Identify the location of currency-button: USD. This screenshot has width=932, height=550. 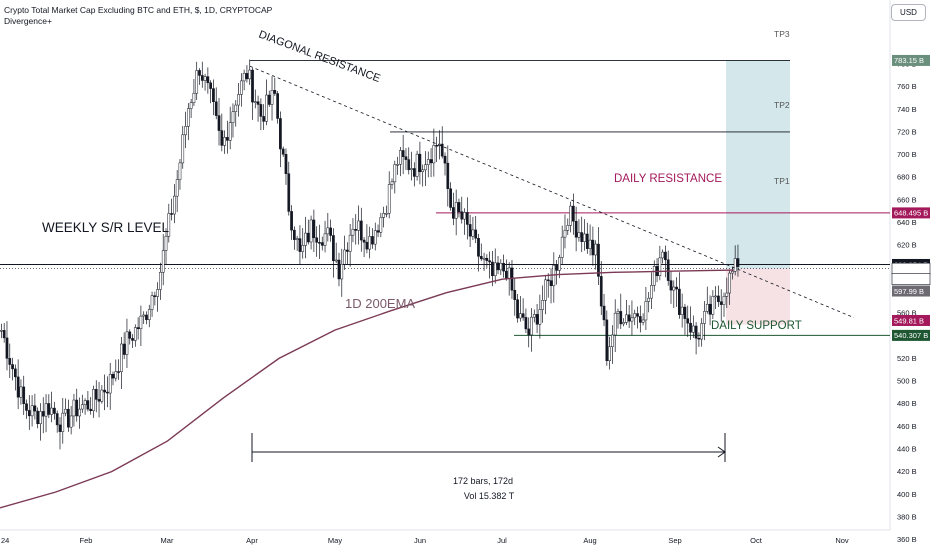
(908, 12).